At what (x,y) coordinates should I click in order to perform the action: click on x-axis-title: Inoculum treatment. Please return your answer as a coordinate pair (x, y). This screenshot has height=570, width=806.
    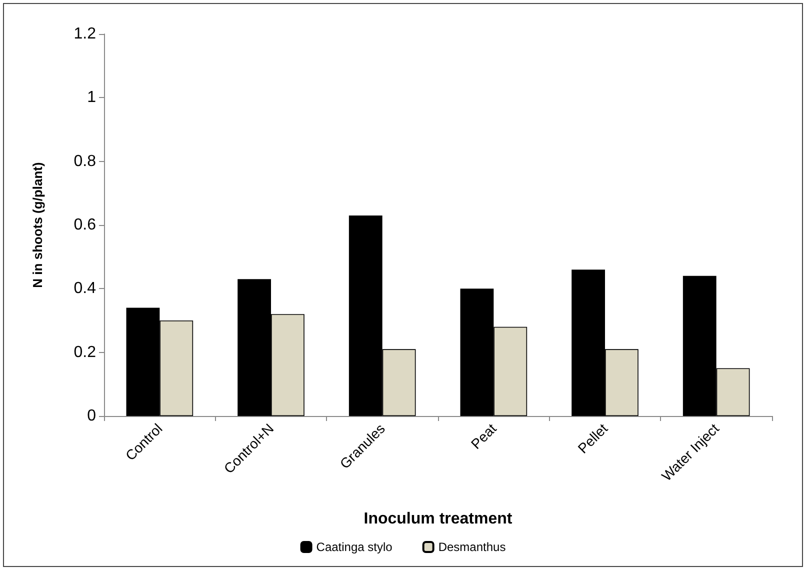
    Looking at the image, I should click on (438, 519).